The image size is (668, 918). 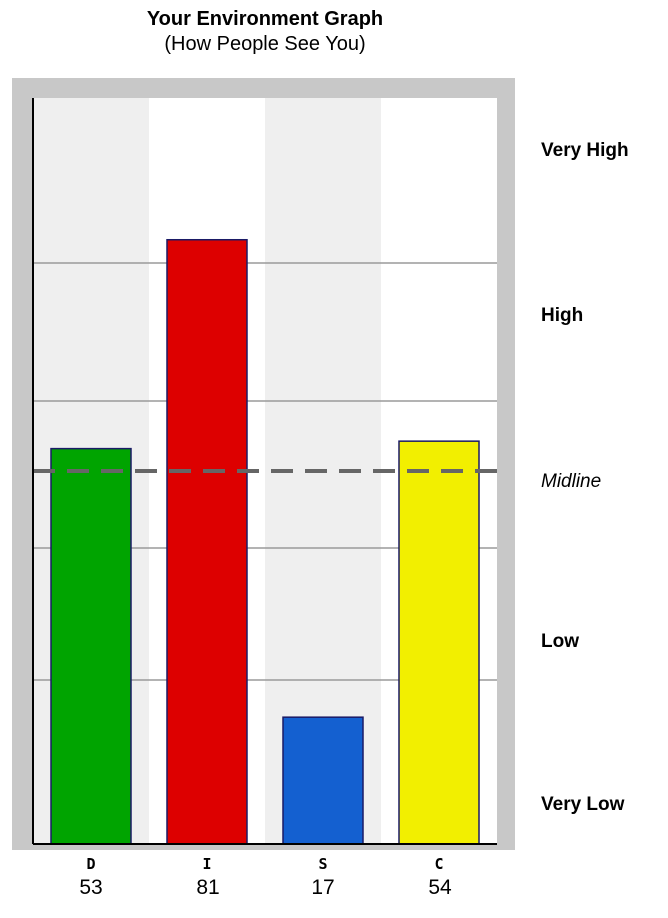 What do you see at coordinates (562, 315) in the screenshot?
I see `level-label-high: High` at bounding box center [562, 315].